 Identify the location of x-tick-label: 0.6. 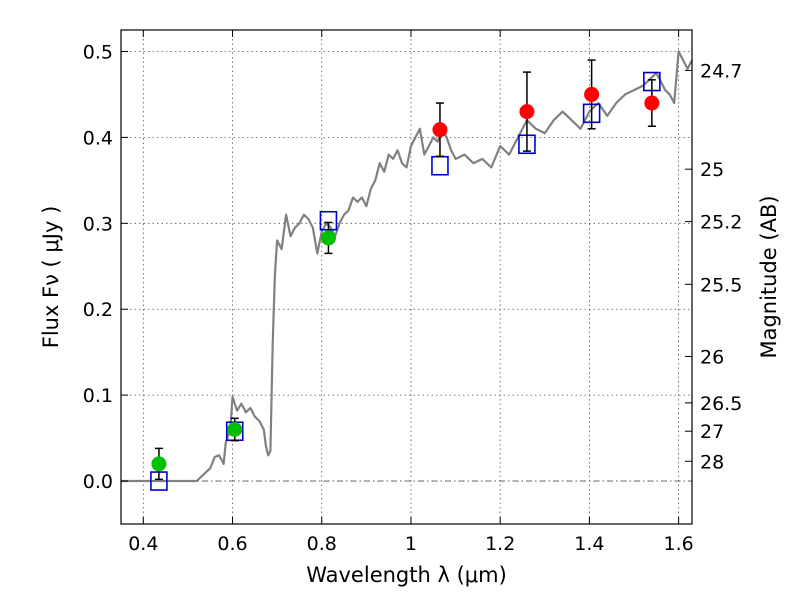
(232, 544).